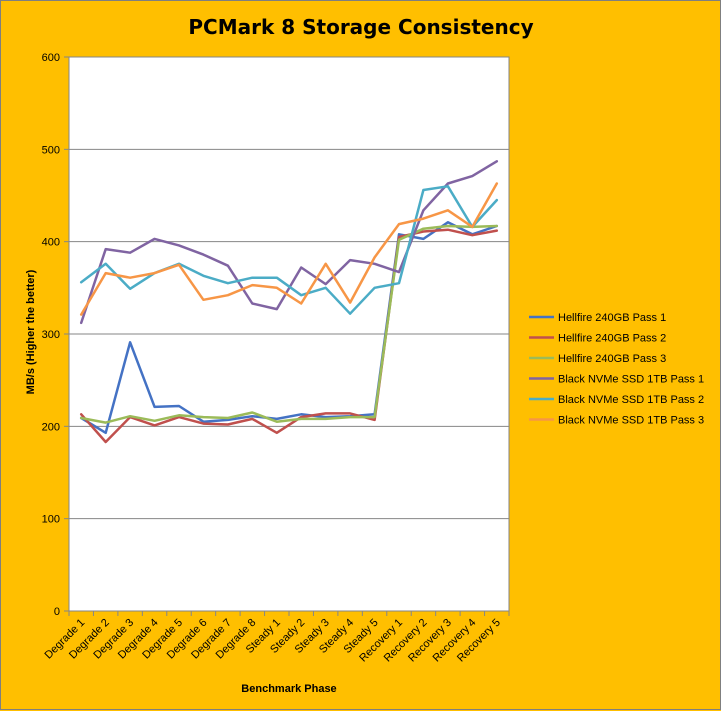  I want to click on legend-label: Hellfire 240GB Pass 2, so click(612, 339).